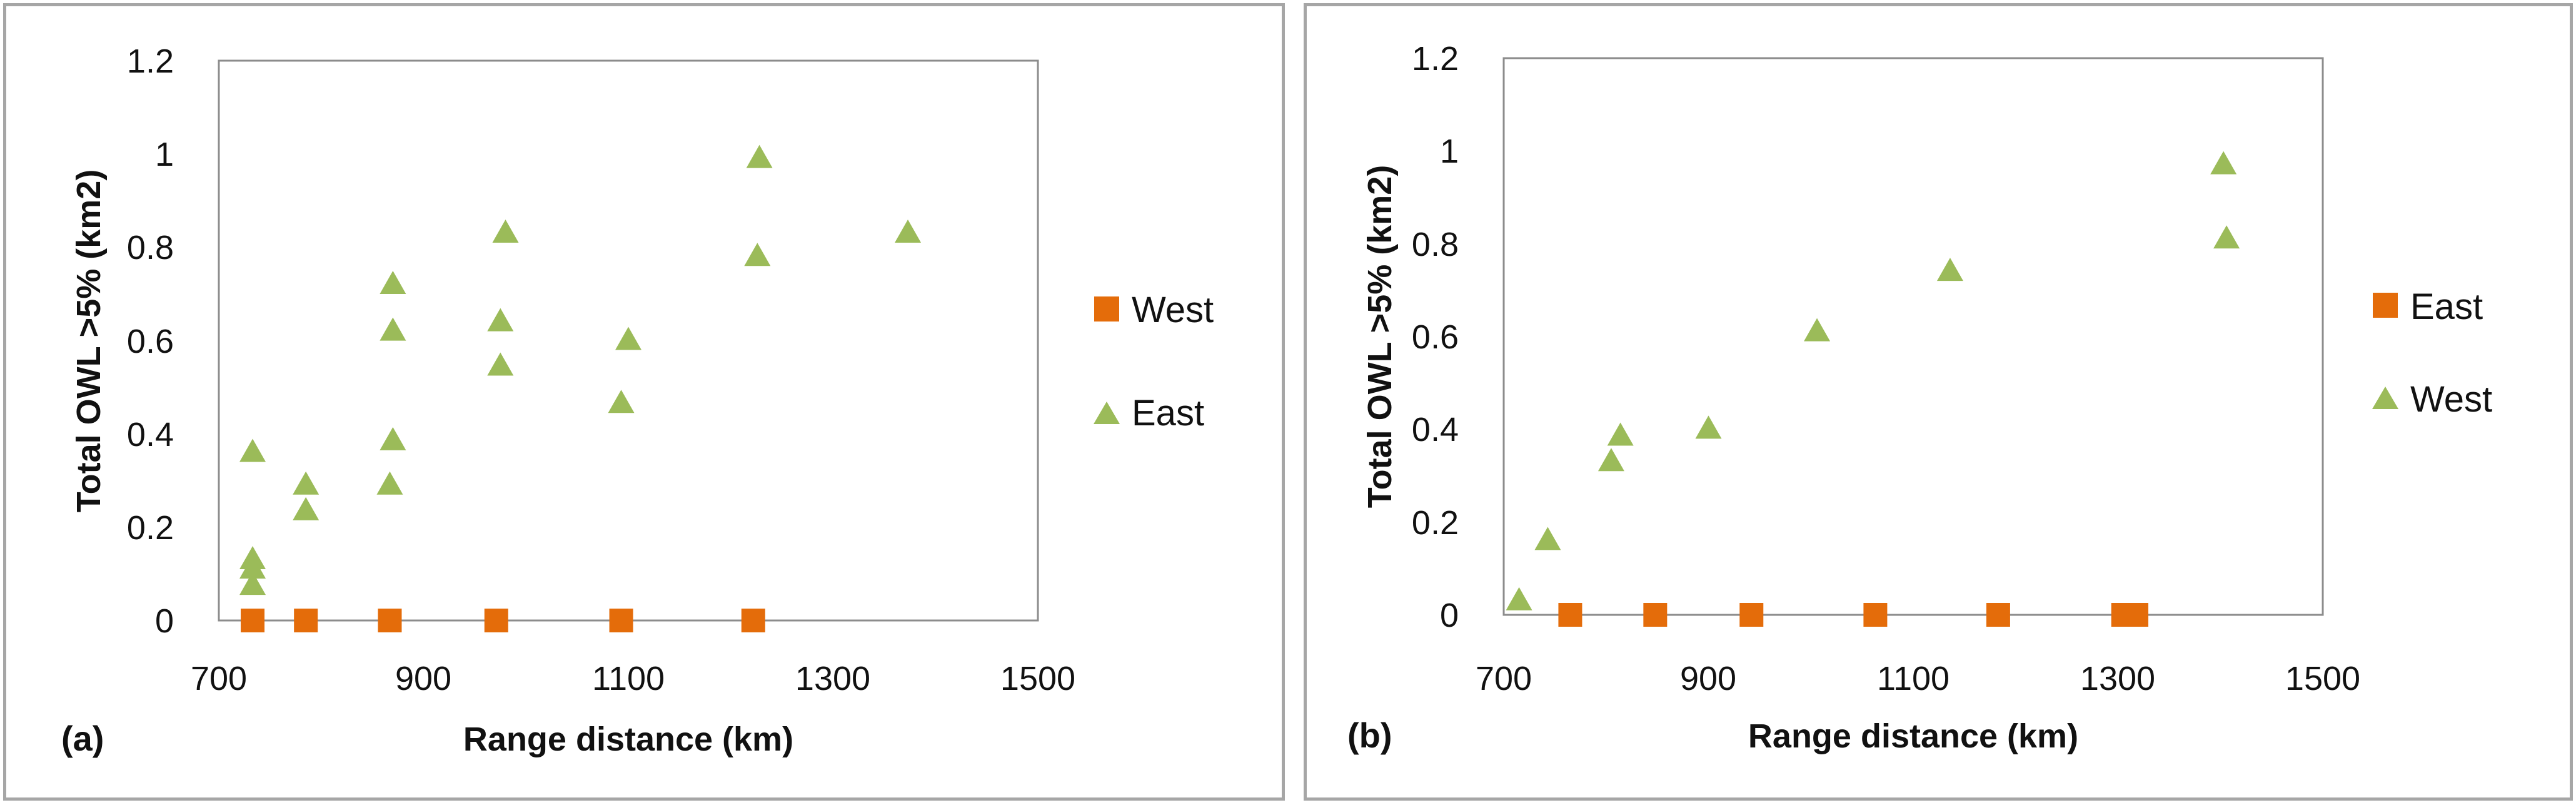 The image size is (2576, 810). I want to click on chart-a-y-tick-labels: 0 0.2 0.4 0.6 0.8 1 1.2, so click(150, 341).